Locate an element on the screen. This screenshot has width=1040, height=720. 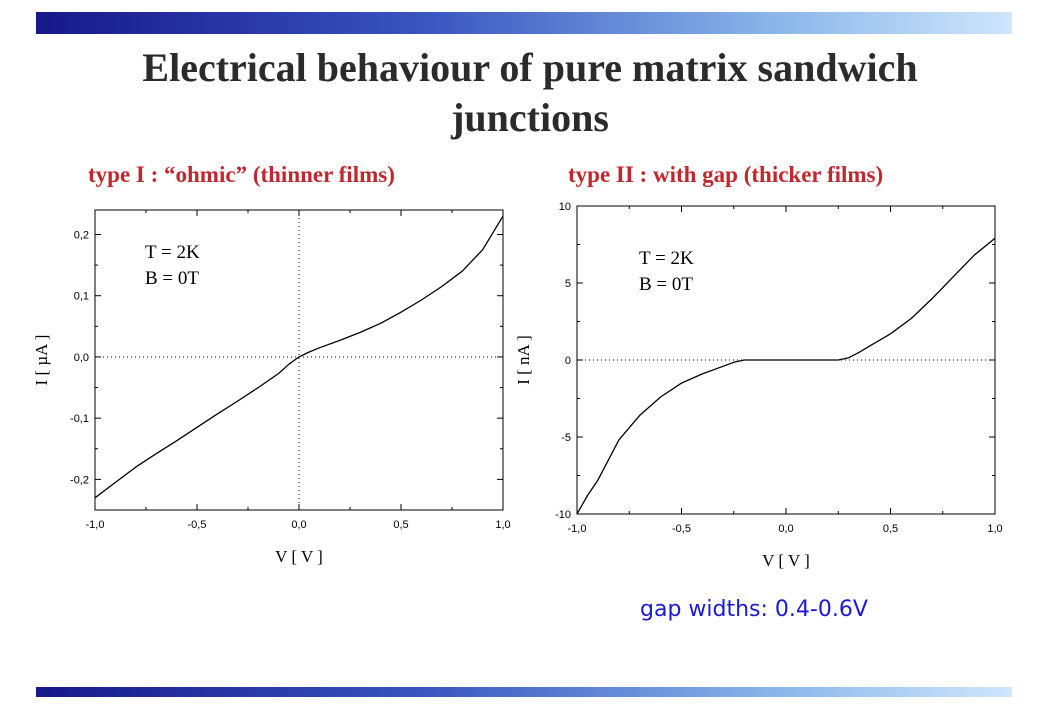
chart-2-y-tick-label: -10 is located at coordinates (563, 515).